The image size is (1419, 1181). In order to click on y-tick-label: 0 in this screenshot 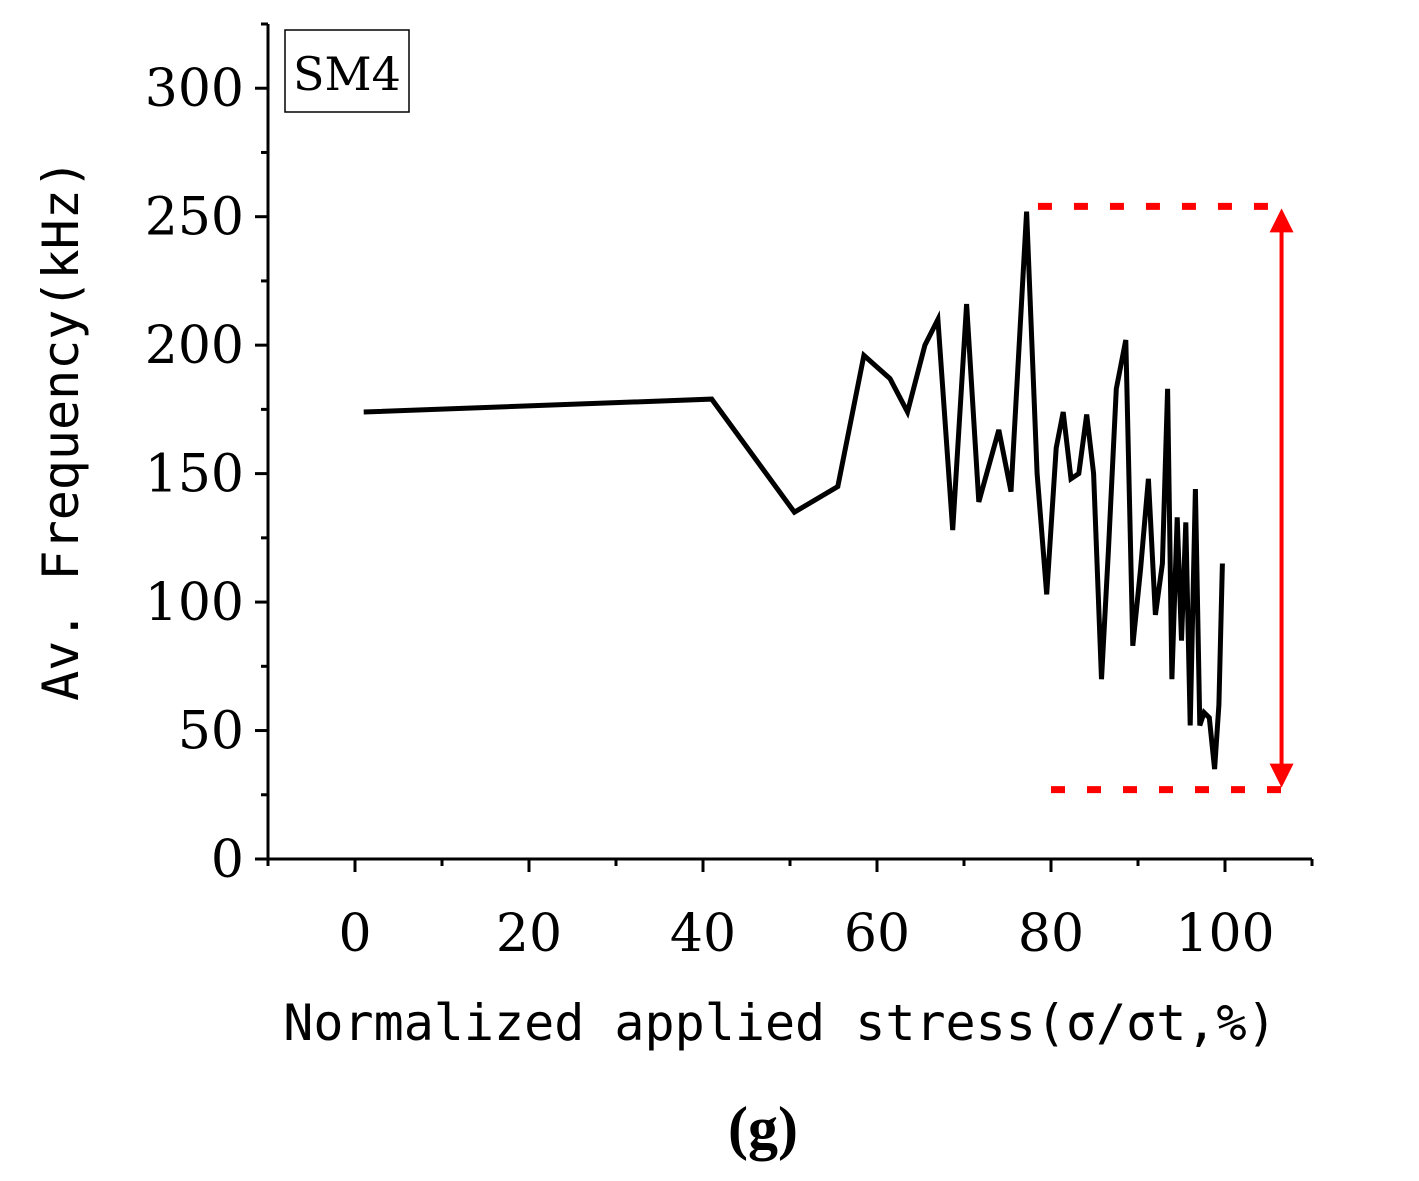, I will do `click(227, 860)`.